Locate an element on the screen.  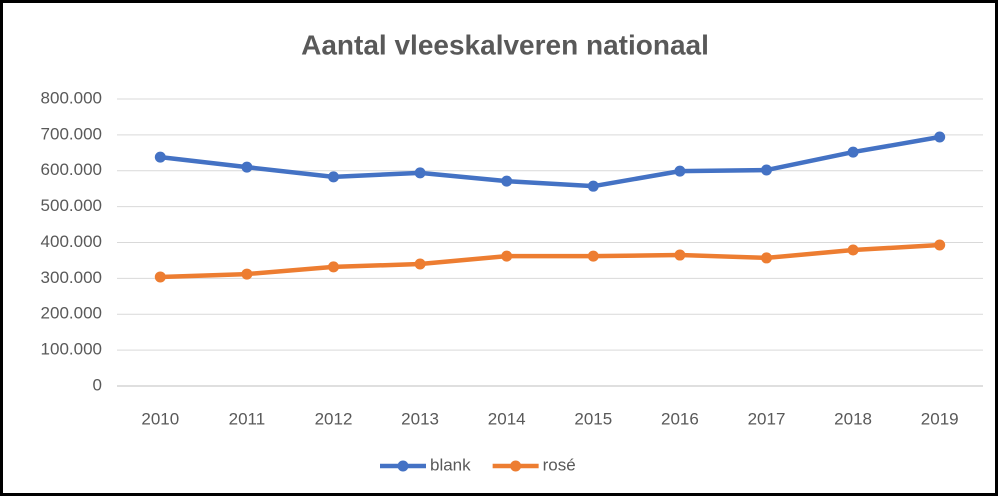
x-tick-label: 2018 is located at coordinates (853, 418).